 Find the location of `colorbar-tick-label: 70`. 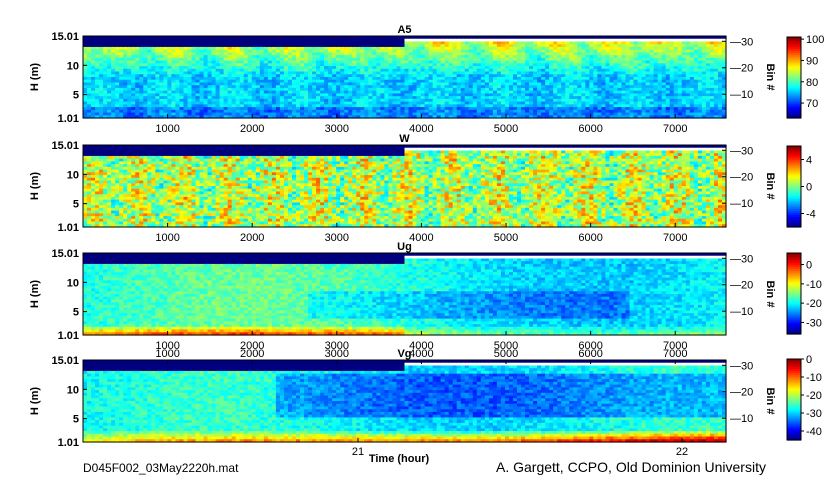

colorbar-tick-label: 70 is located at coordinates (812, 104).